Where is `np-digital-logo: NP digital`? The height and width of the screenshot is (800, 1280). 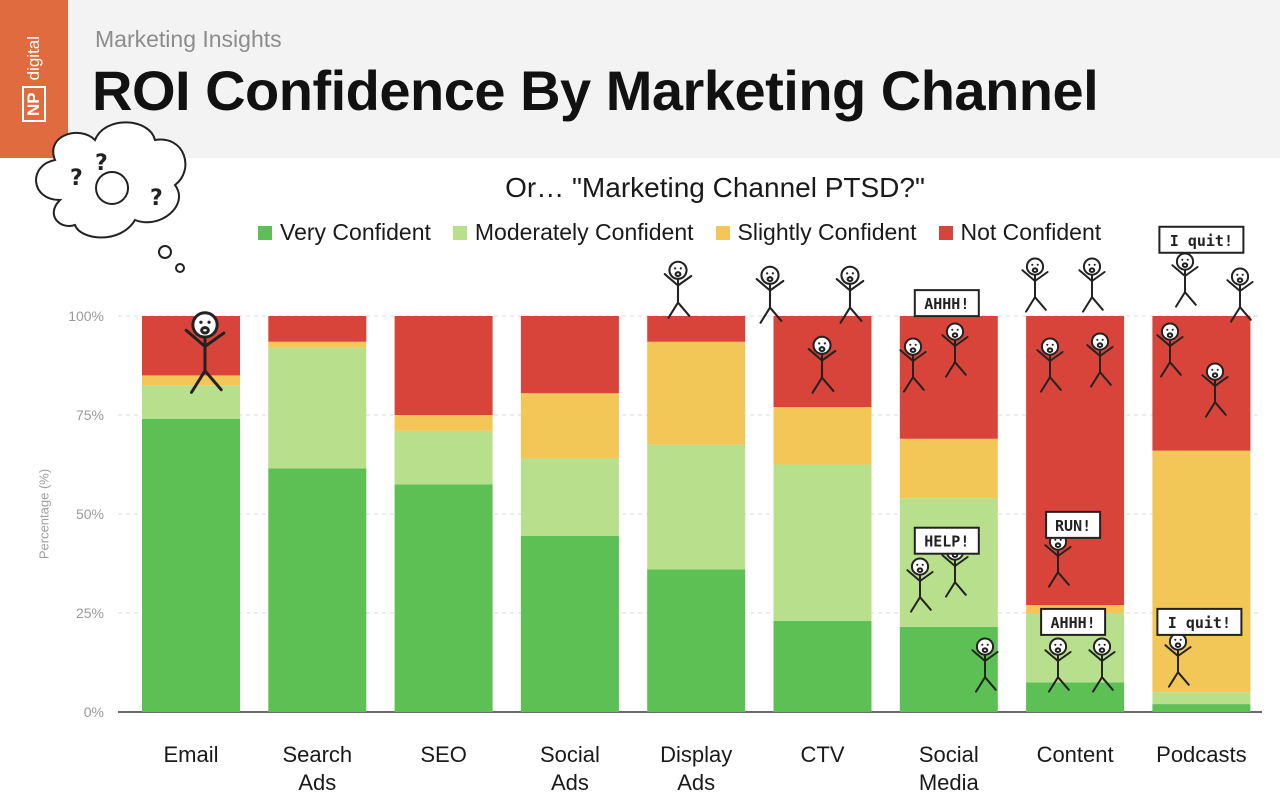 np-digital-logo: NP digital is located at coordinates (34, 79).